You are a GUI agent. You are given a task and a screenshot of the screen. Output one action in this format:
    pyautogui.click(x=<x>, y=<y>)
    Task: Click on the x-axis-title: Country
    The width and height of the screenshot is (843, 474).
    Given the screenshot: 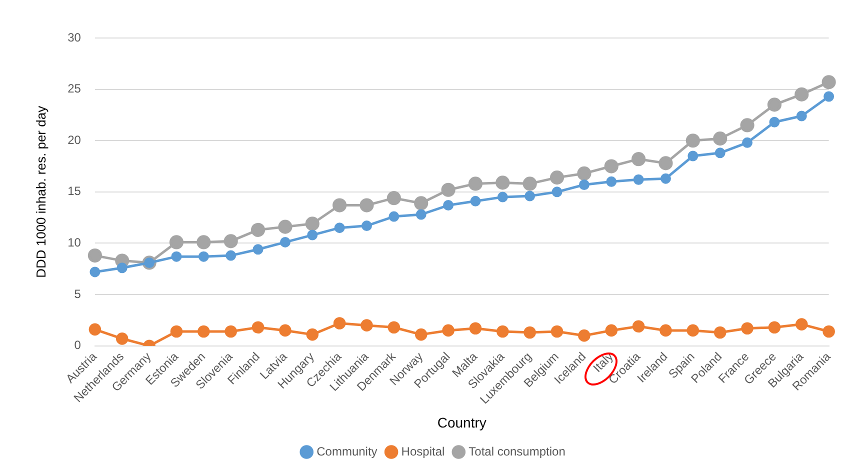 What is the action you would take?
    pyautogui.click(x=461, y=422)
    